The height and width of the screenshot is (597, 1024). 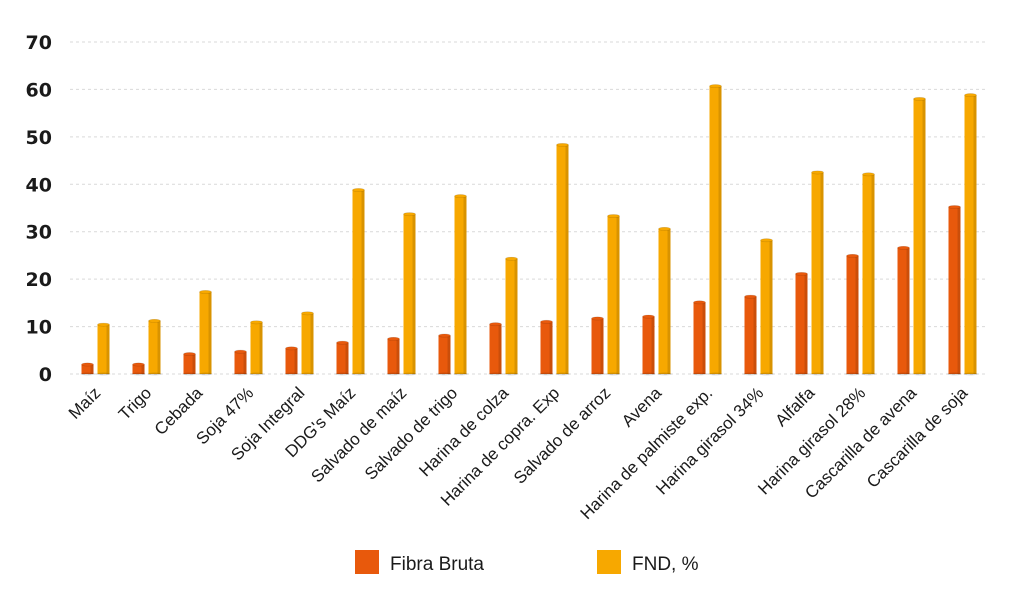 What do you see at coordinates (393, 356) in the screenshot?
I see `bar-fibra-bruta-salvado-de-maiz` at bounding box center [393, 356].